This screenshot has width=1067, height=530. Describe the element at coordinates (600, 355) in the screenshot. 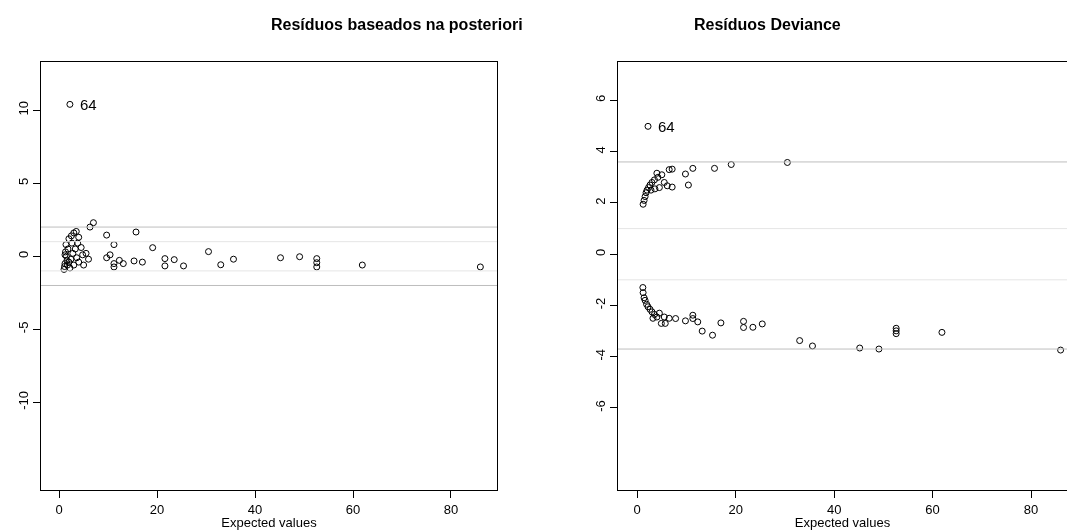

I see `y-tick-label: -4` at that location.